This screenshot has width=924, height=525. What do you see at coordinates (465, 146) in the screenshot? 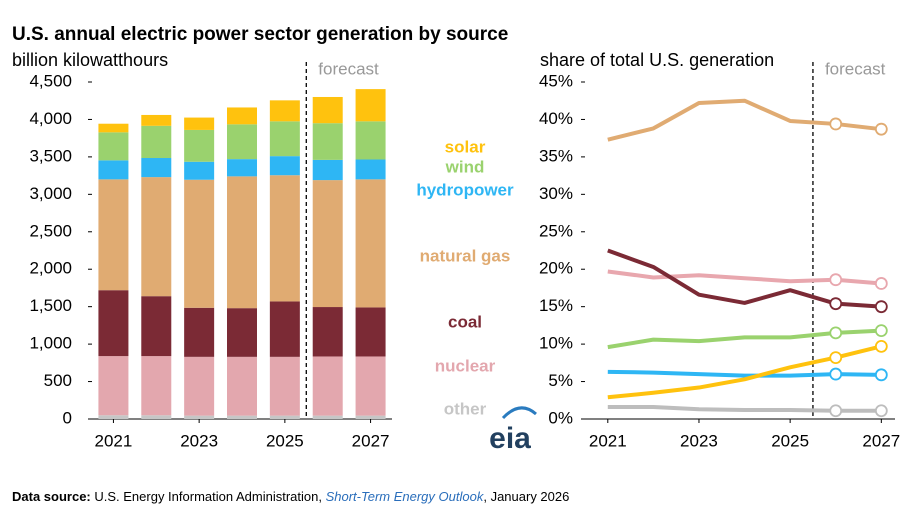
I see `legend-label: solar` at bounding box center [465, 146].